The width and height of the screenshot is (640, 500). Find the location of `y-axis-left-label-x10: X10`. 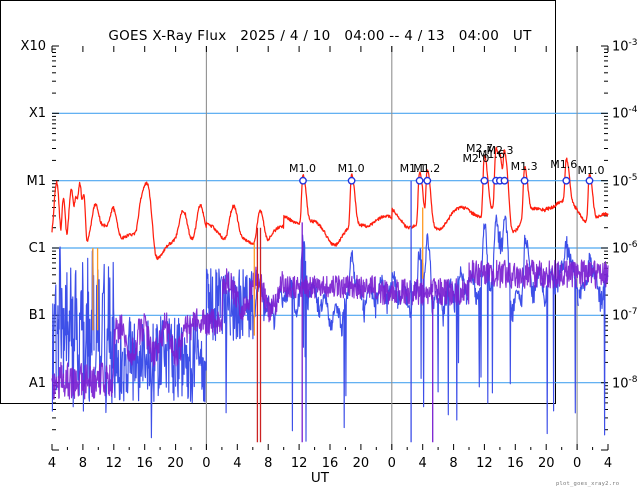

y-axis-left-label-x10: X10 is located at coordinates (33, 46).